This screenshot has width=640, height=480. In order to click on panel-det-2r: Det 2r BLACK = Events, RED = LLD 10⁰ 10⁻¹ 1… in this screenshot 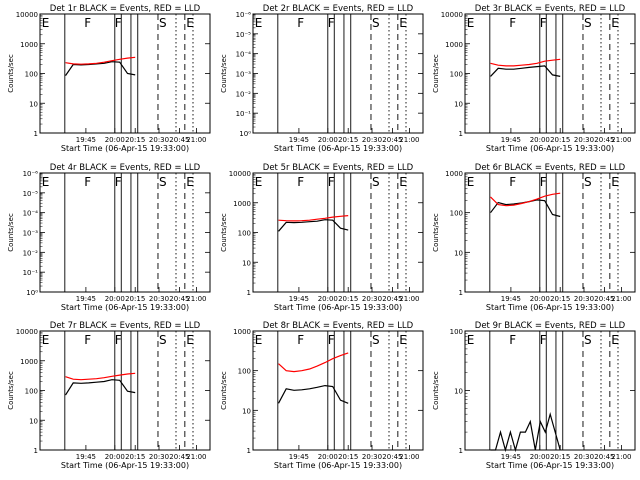, I will do `click(322, 78)`.